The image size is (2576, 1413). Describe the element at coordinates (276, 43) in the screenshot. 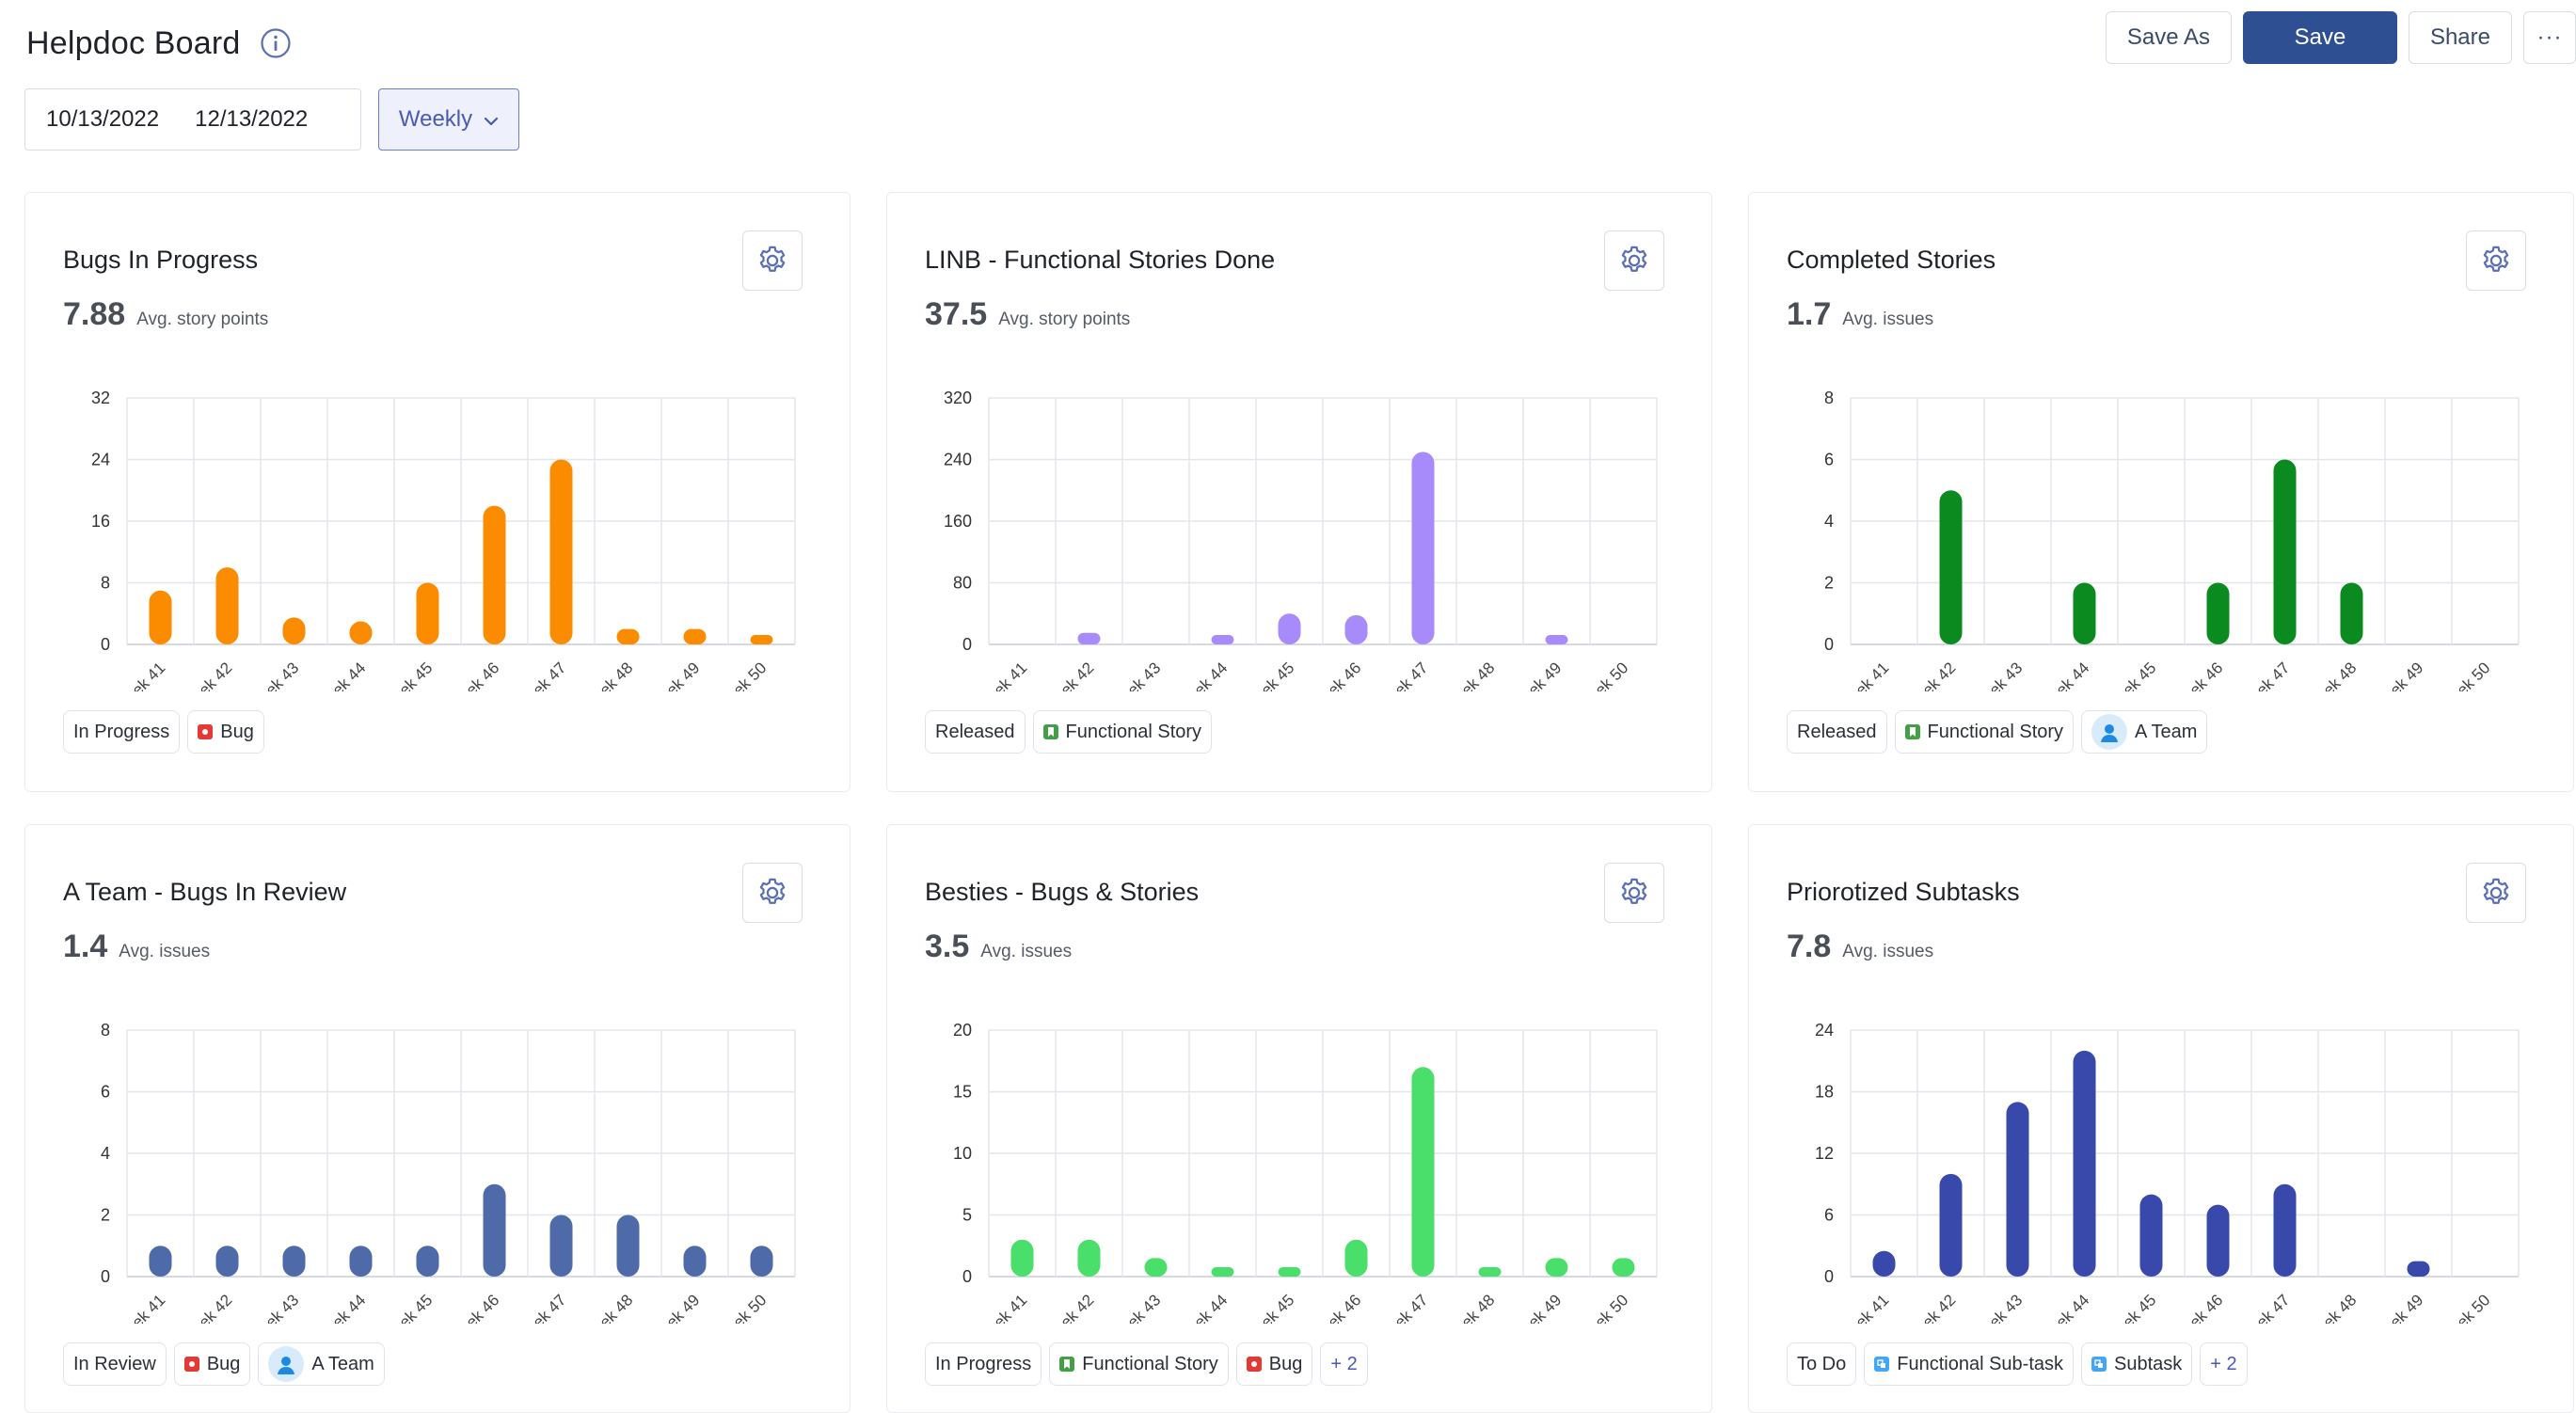

I see `info-icon` at that location.